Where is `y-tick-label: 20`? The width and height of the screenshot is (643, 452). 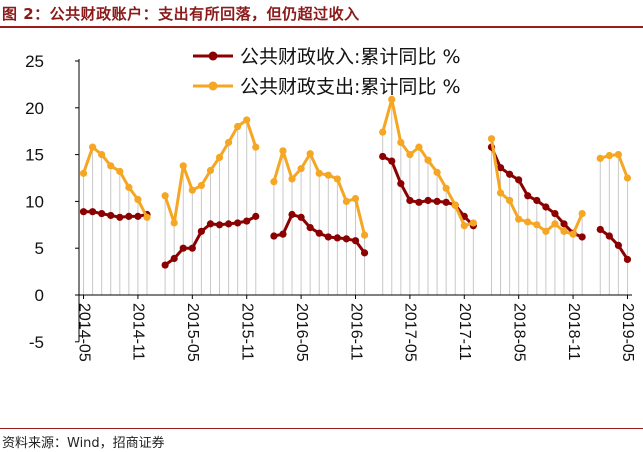 y-tick-label: 20 is located at coordinates (34, 108).